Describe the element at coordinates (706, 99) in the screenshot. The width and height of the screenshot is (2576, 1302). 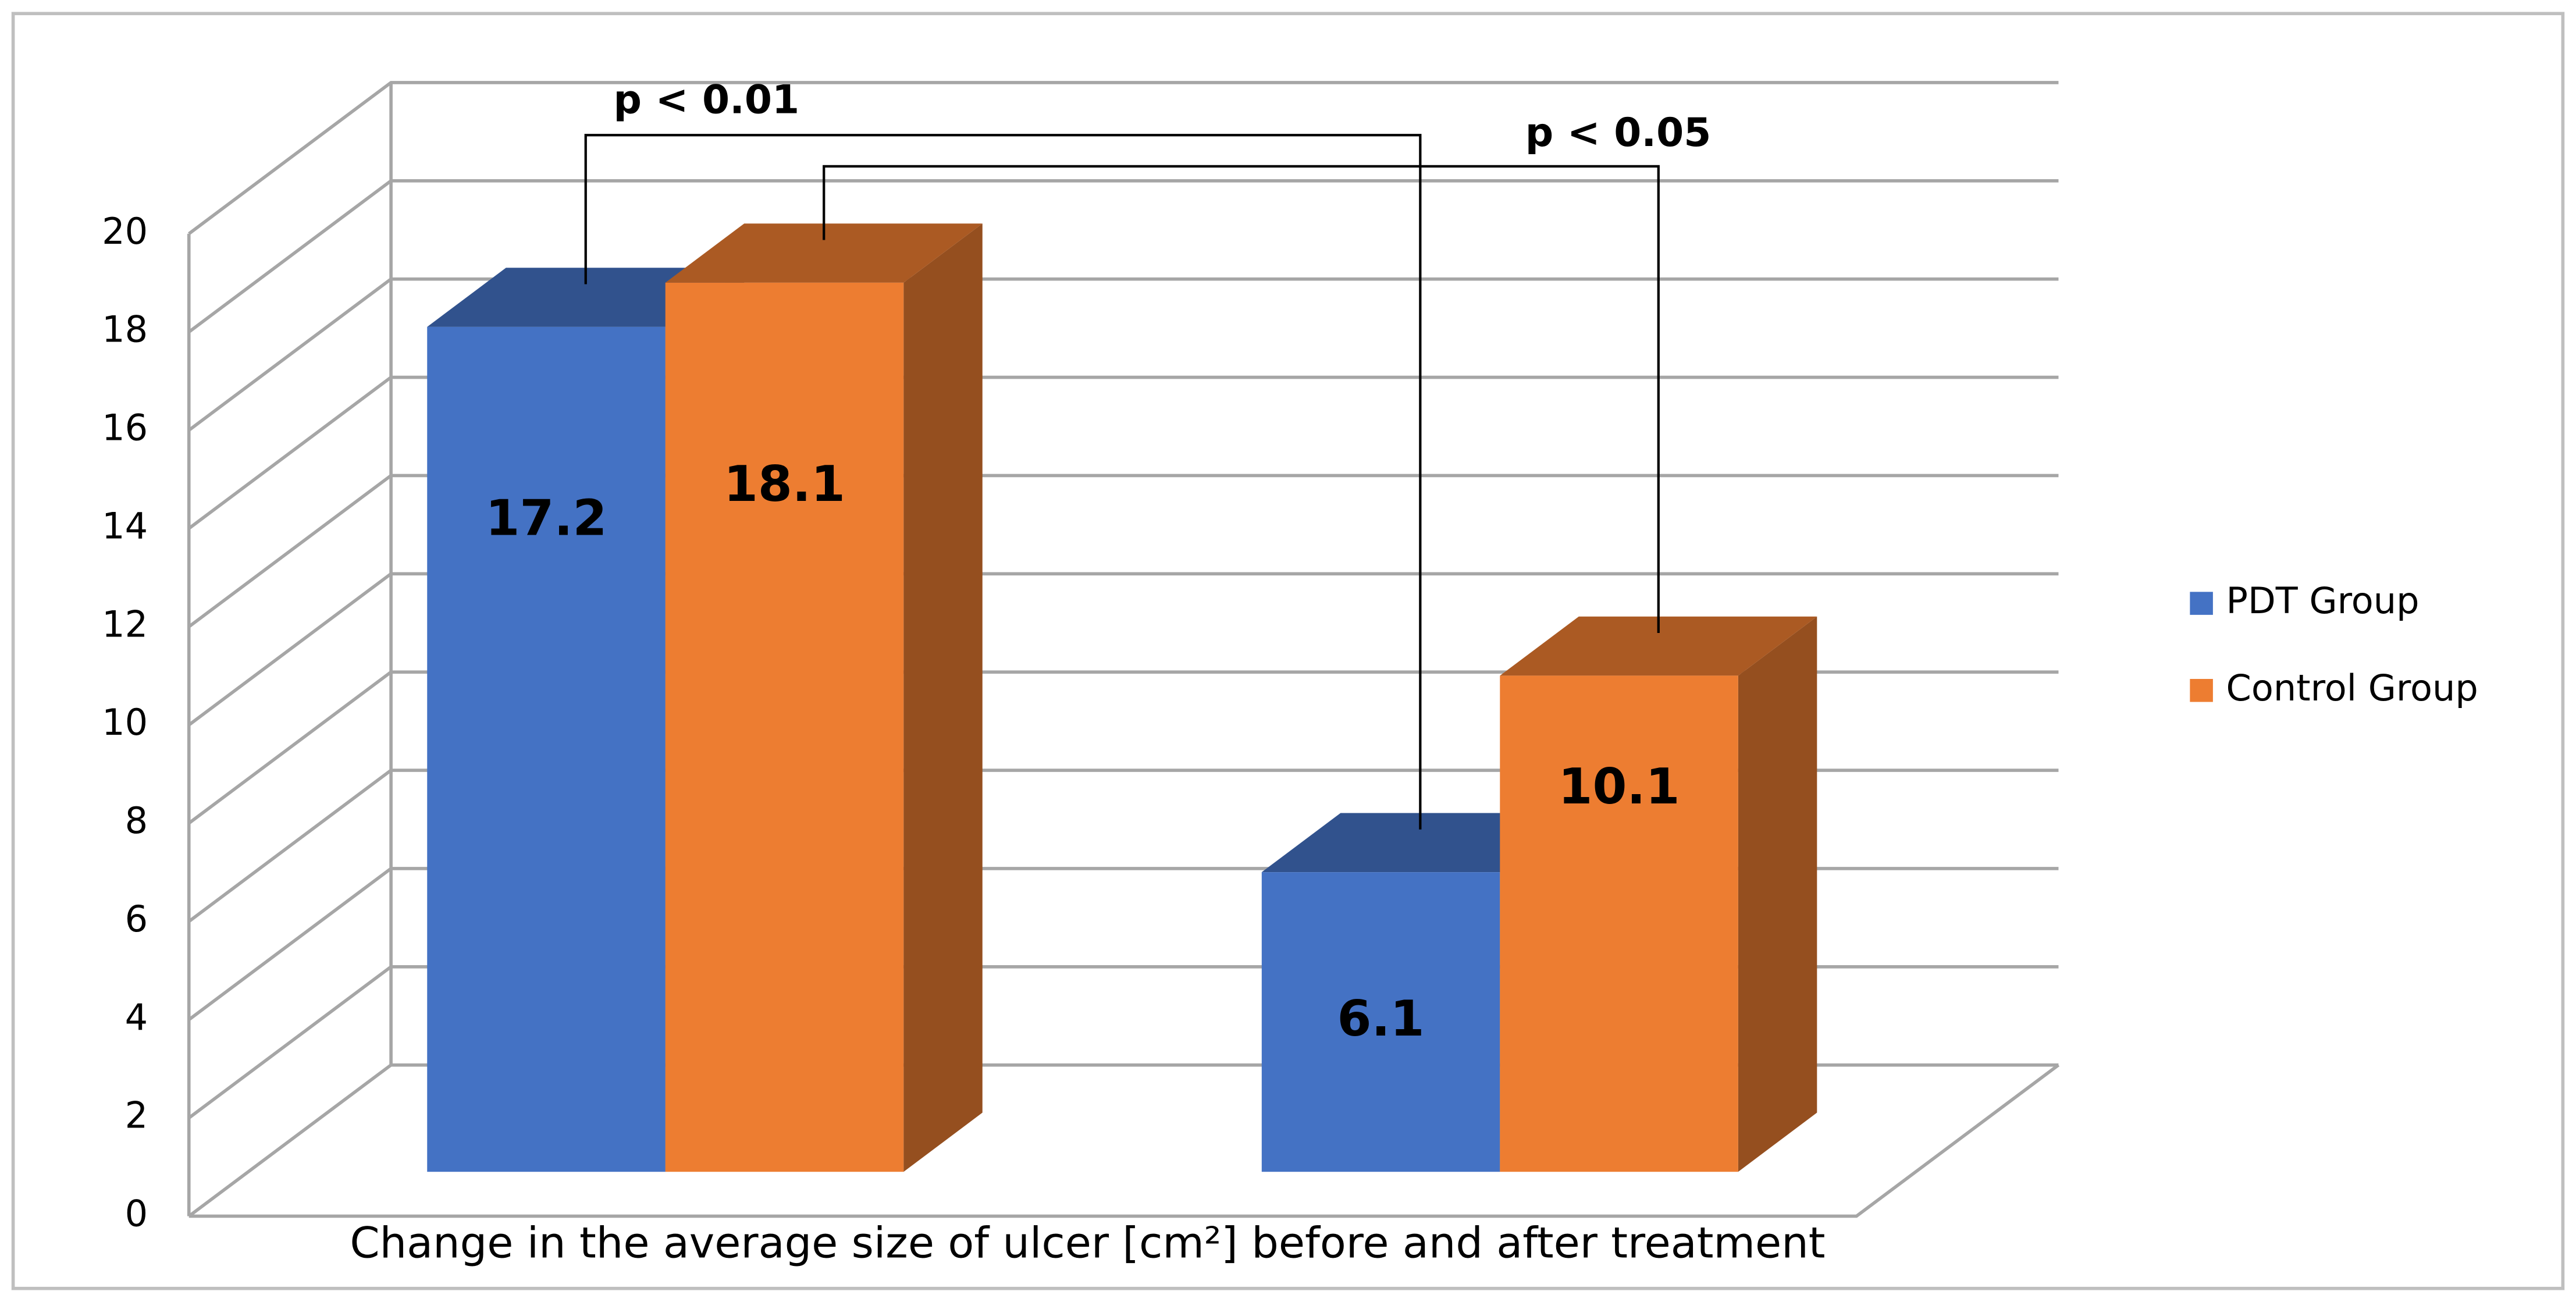
I see `significance-label: p < 0.01` at that location.